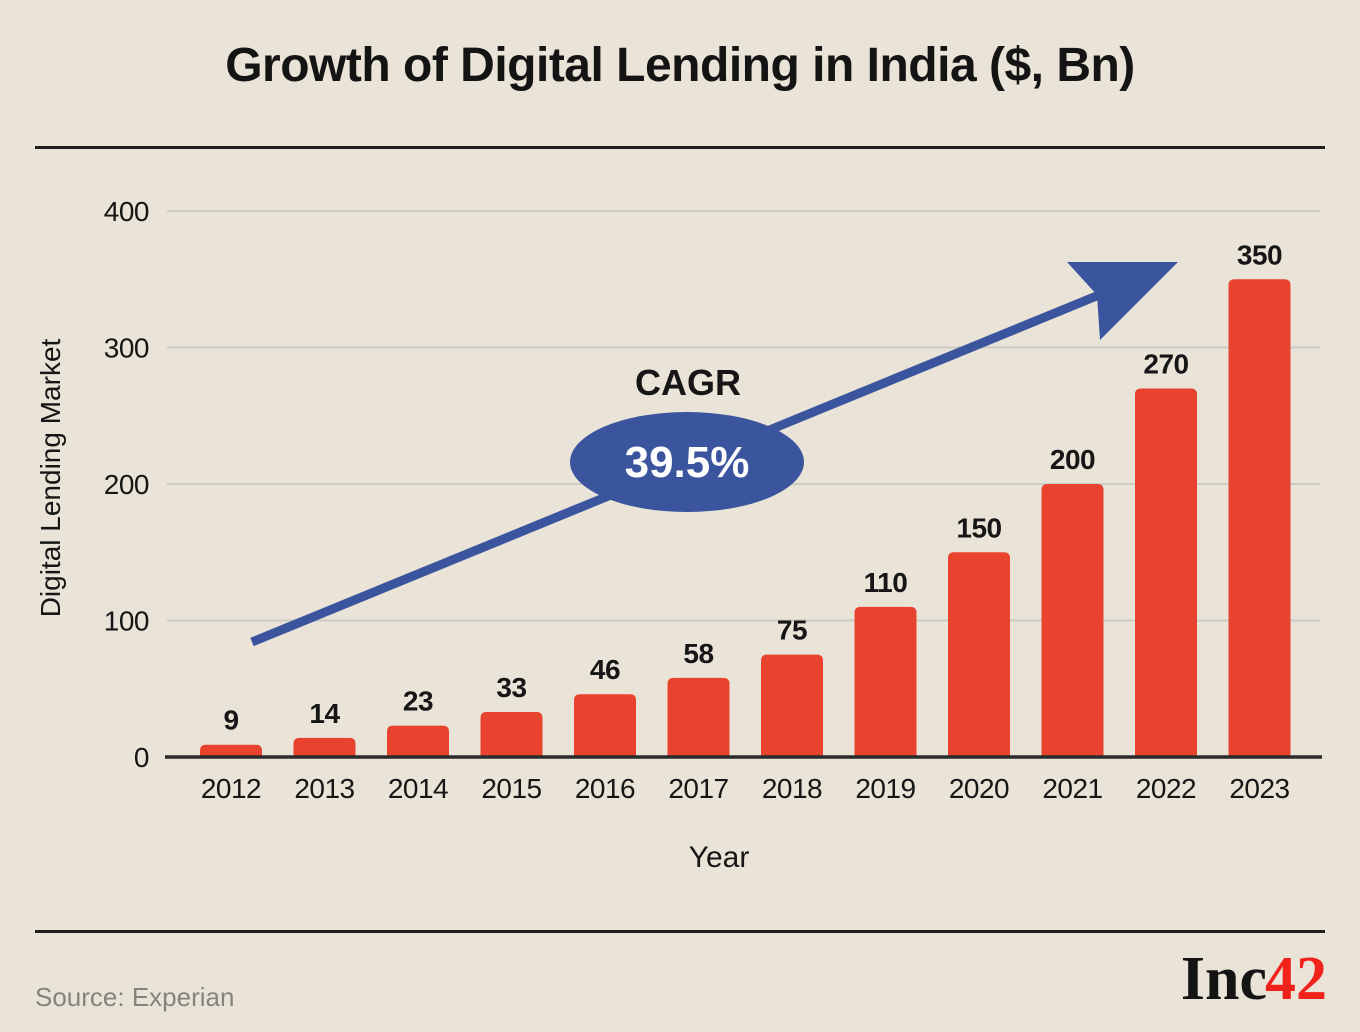  Describe the element at coordinates (698, 653) in the screenshot. I see `bar-value-label: 58` at that location.